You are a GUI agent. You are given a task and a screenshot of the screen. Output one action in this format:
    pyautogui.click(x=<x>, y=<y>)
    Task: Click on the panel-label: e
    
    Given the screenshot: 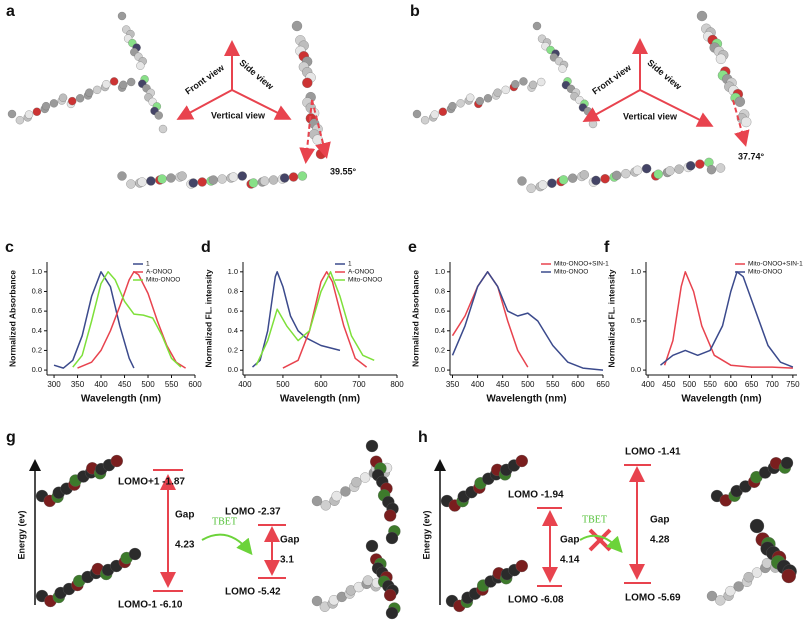 What is the action you would take?
    pyautogui.click(x=412, y=247)
    